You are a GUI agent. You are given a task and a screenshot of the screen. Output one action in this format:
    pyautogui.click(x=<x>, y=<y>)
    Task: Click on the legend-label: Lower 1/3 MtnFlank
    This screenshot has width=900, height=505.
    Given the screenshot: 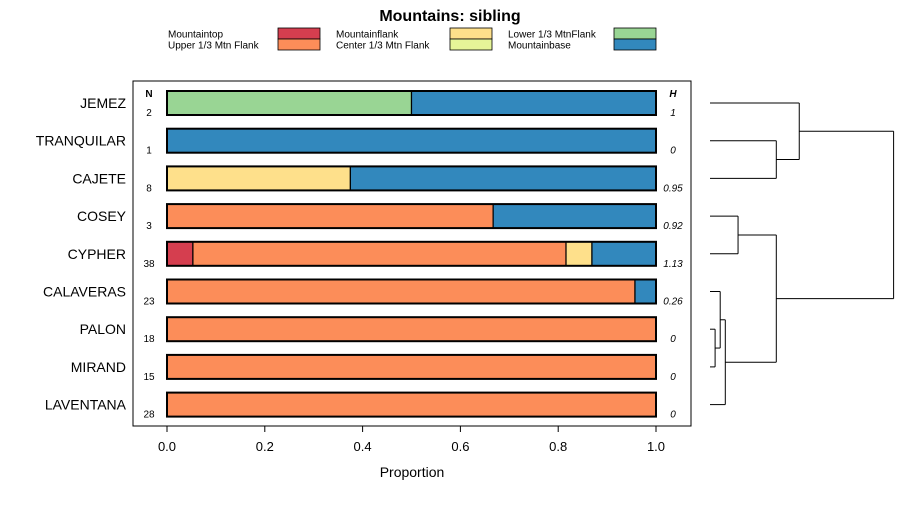 What is the action you would take?
    pyautogui.click(x=552, y=35)
    